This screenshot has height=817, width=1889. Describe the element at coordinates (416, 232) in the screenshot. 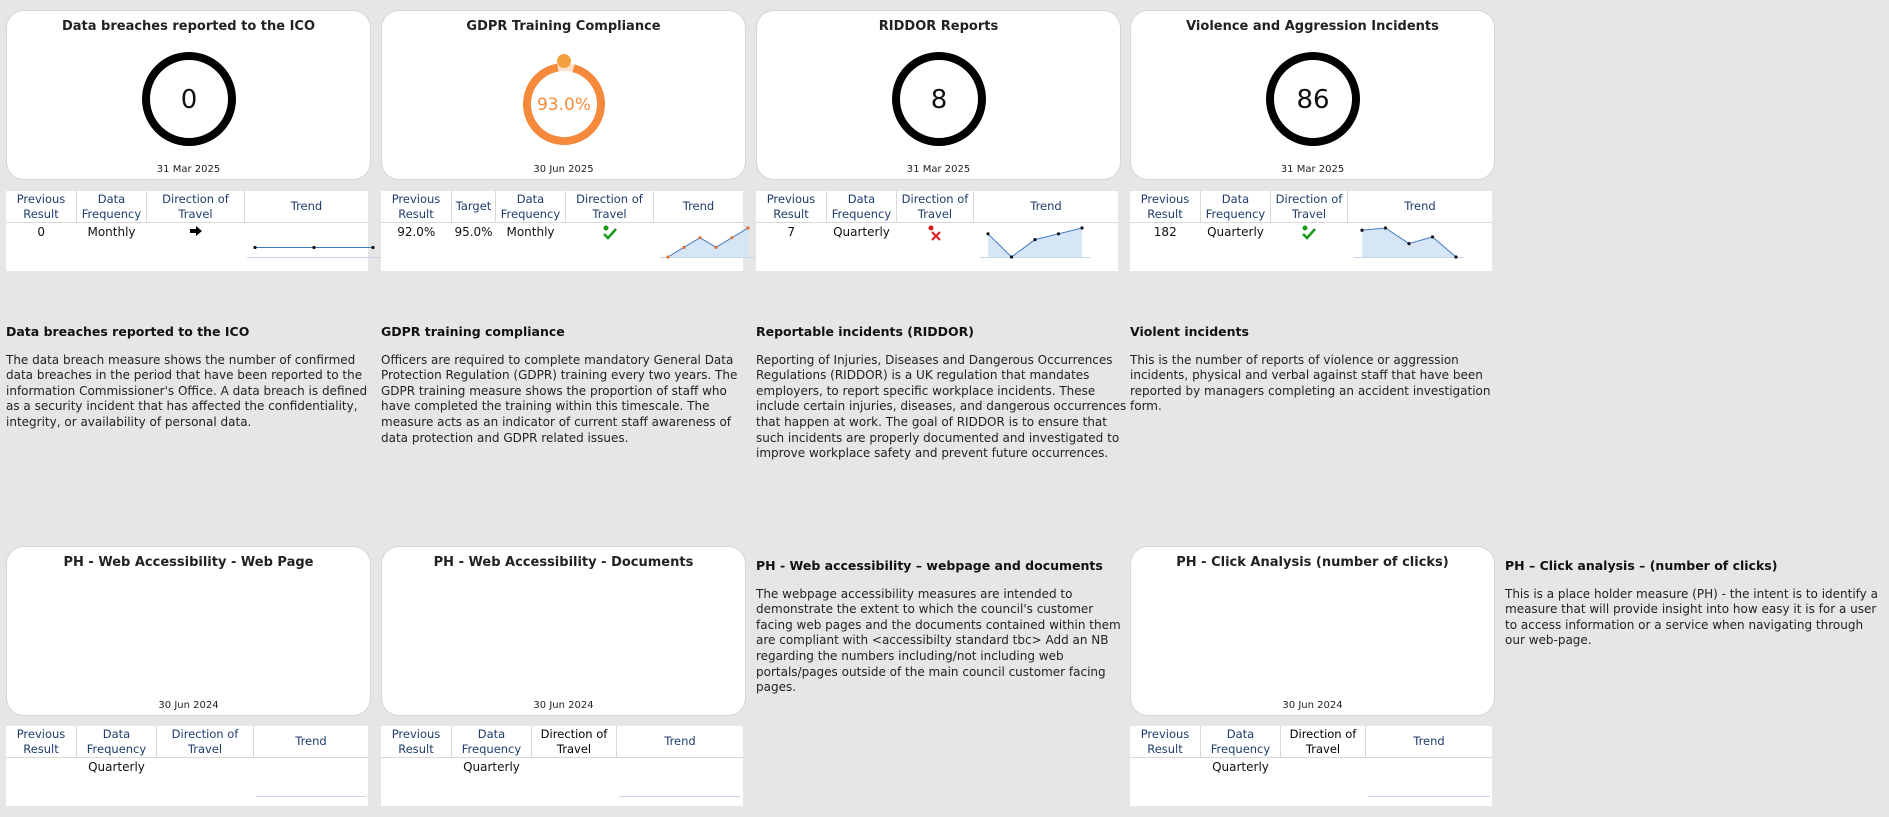

I see `previous-value: 92.0%` at that location.